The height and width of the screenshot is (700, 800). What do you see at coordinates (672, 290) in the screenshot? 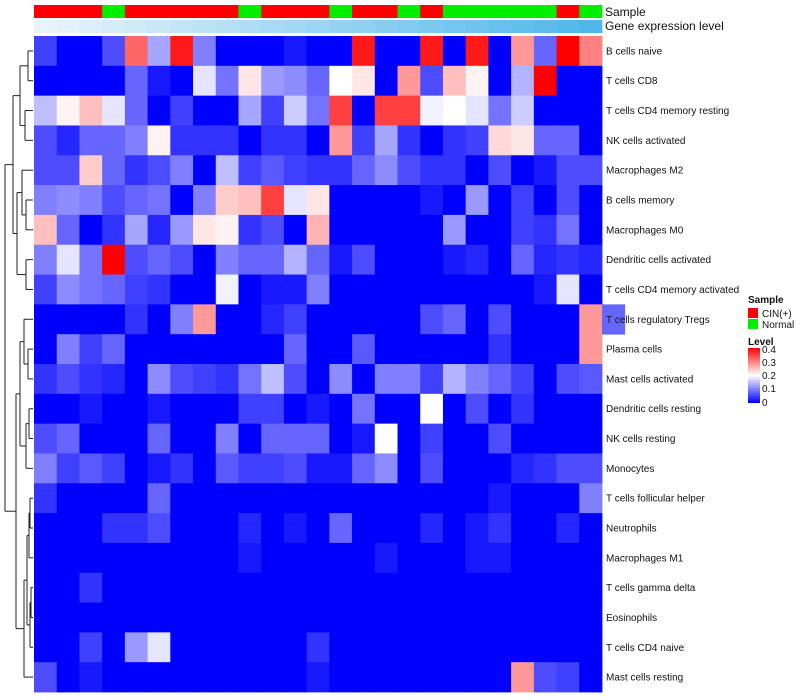
I see `row-label: T cells CD4 memory activated` at bounding box center [672, 290].